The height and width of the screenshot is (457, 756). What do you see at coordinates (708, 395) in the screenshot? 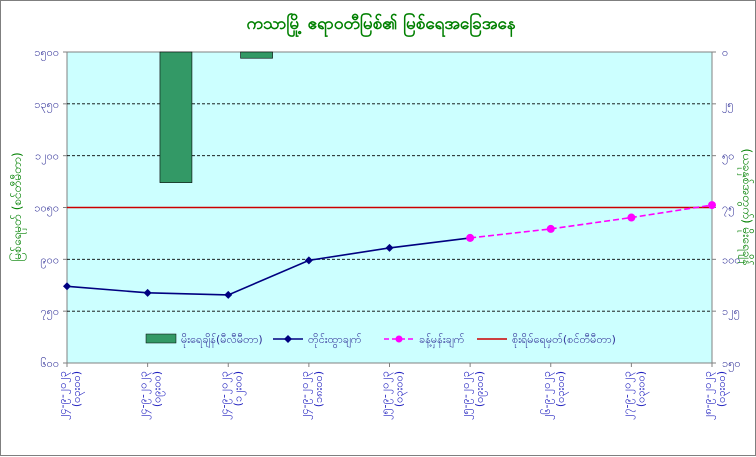
I see `x-tick-date: ၂၈-၉-၂၀၂၃` at bounding box center [708, 395].